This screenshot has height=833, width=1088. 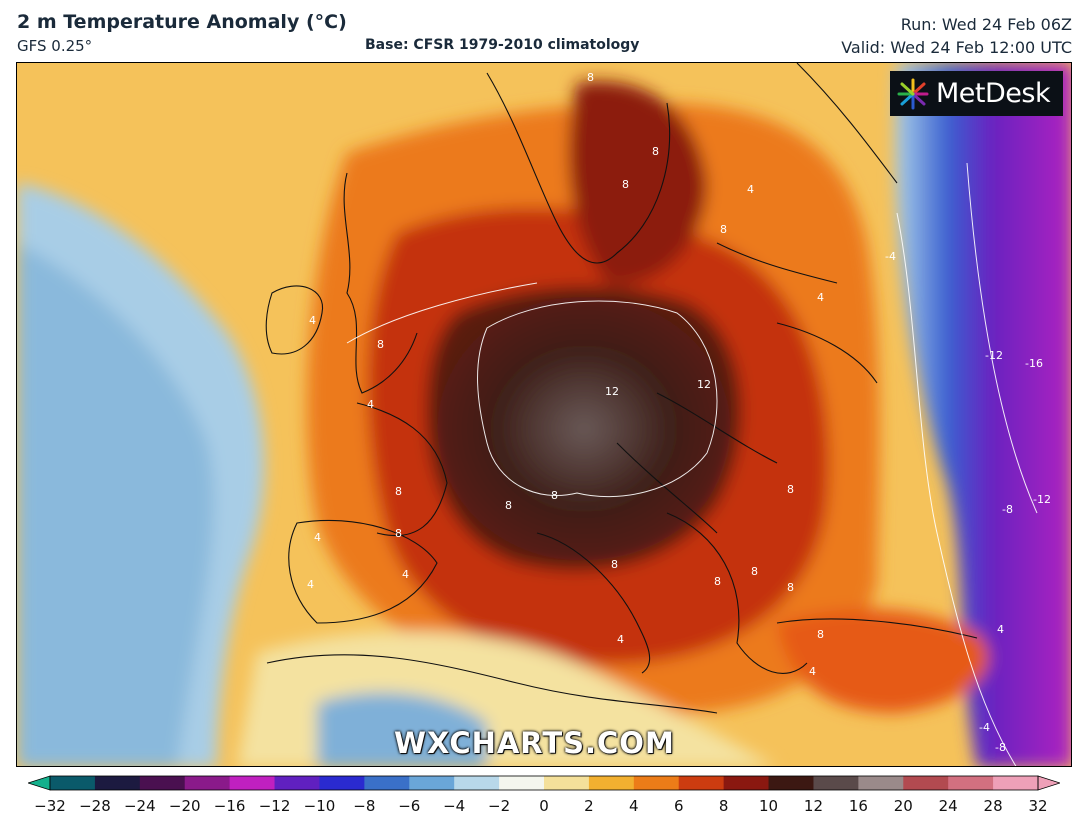 What do you see at coordinates (95, 806) in the screenshot?
I see `colorbar-tick-label: −28` at bounding box center [95, 806].